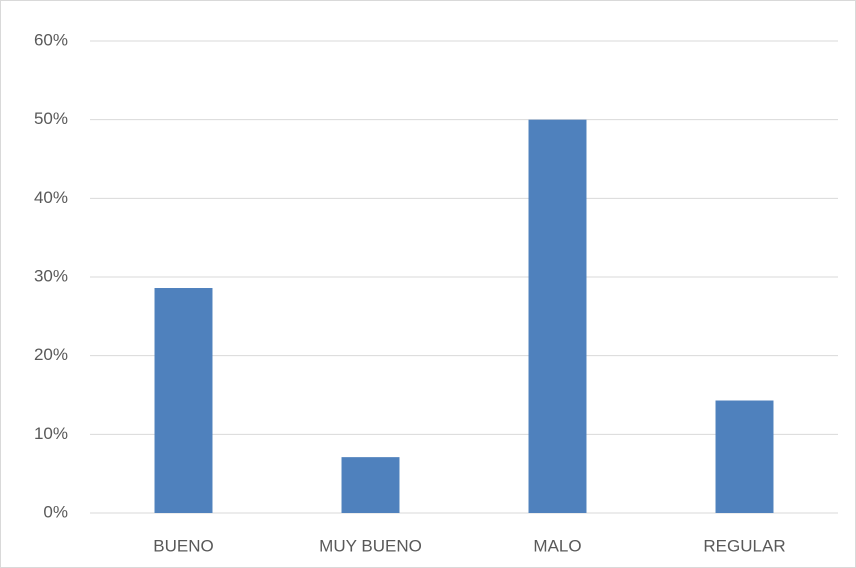 This screenshot has width=856, height=568. Describe the element at coordinates (183, 545) in the screenshot. I see `x-tick-label: BUENO` at that location.